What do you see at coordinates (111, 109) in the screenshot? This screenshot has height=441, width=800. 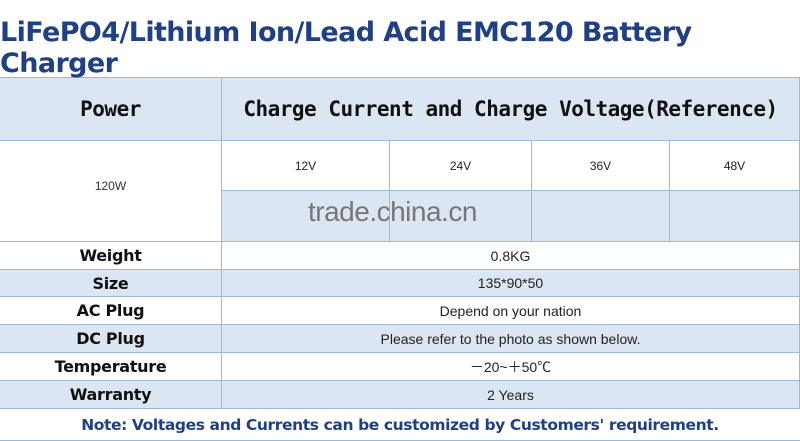 I see `header-power: Power` at bounding box center [111, 109].